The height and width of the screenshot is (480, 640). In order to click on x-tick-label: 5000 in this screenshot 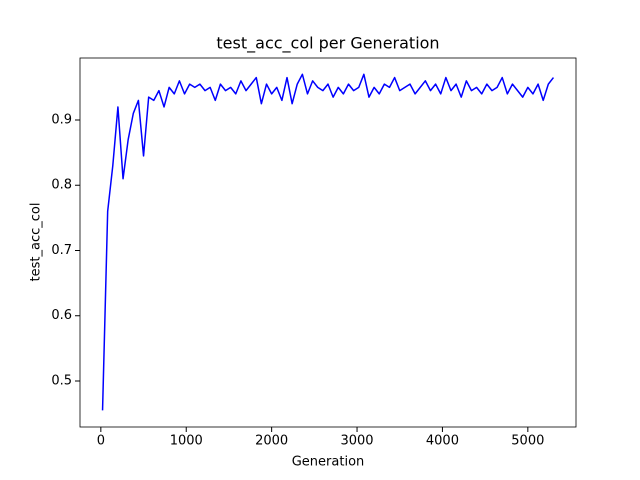, I will do `click(527, 441)`.